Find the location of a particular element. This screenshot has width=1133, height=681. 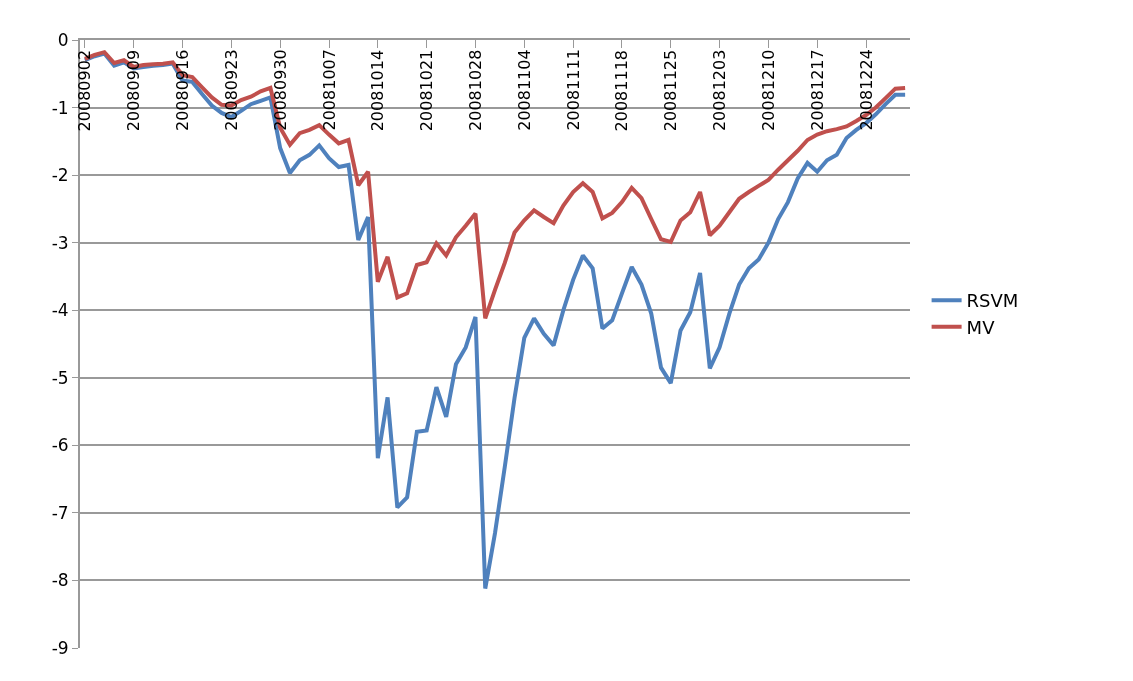

y-tick-label: 0 is located at coordinates (63, 39).